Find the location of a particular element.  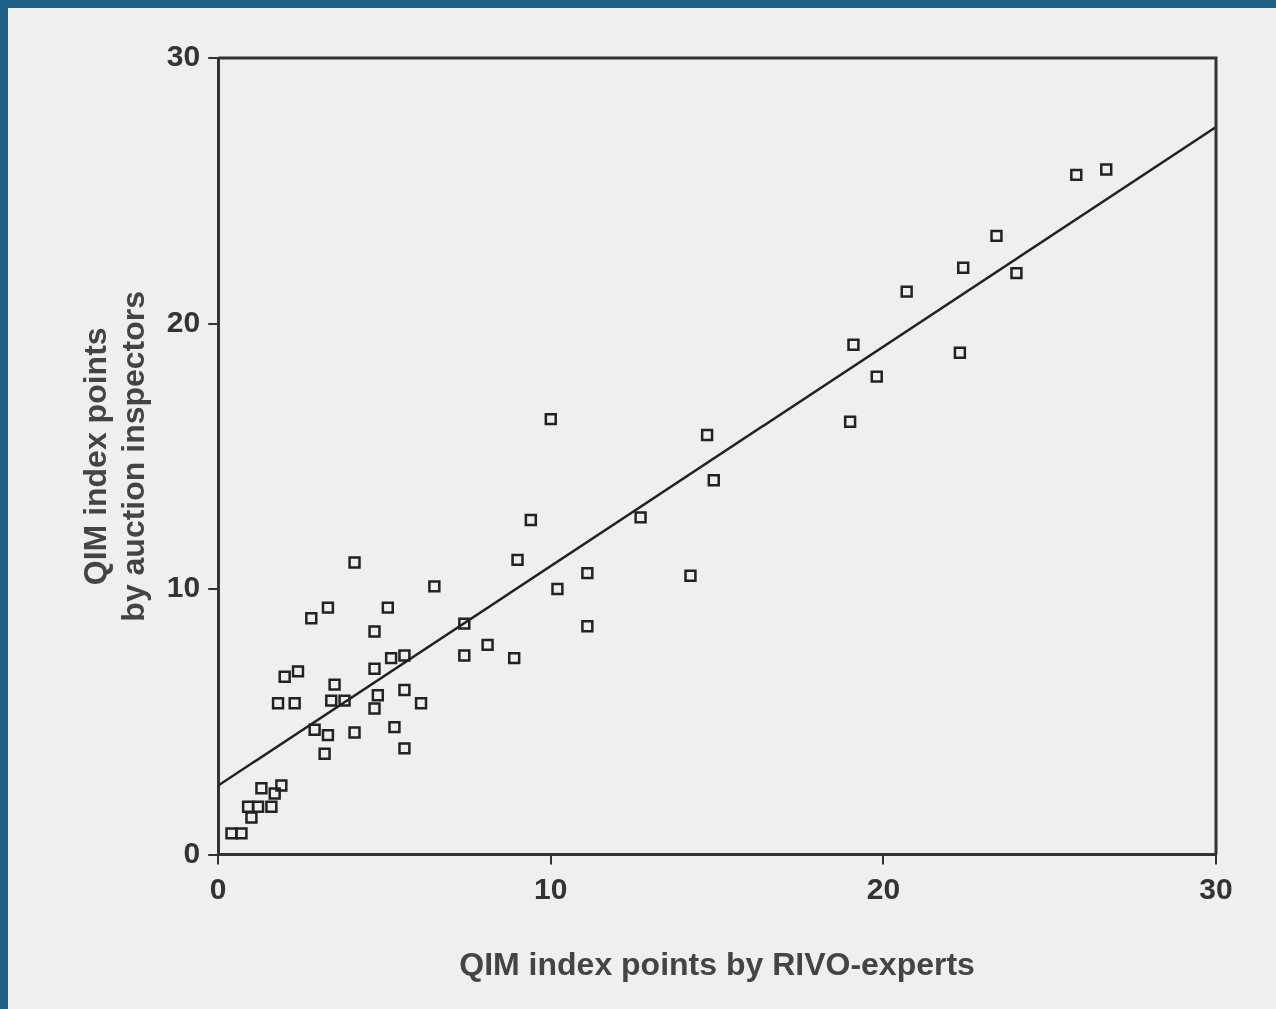

y-tick-label: 20 is located at coordinates (183, 321).